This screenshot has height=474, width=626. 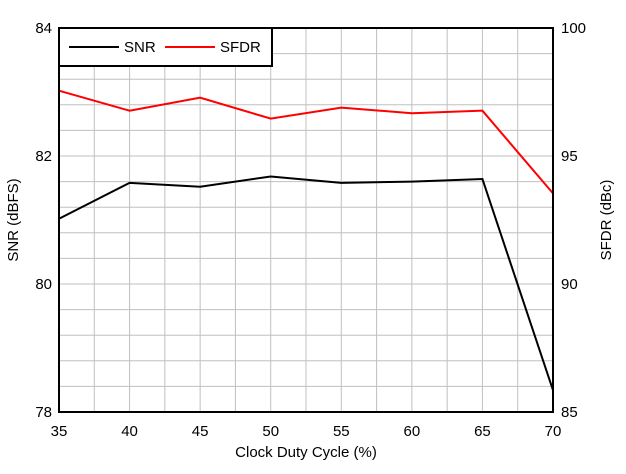 I want to click on y2-tick-label: 85, so click(x=569, y=412).